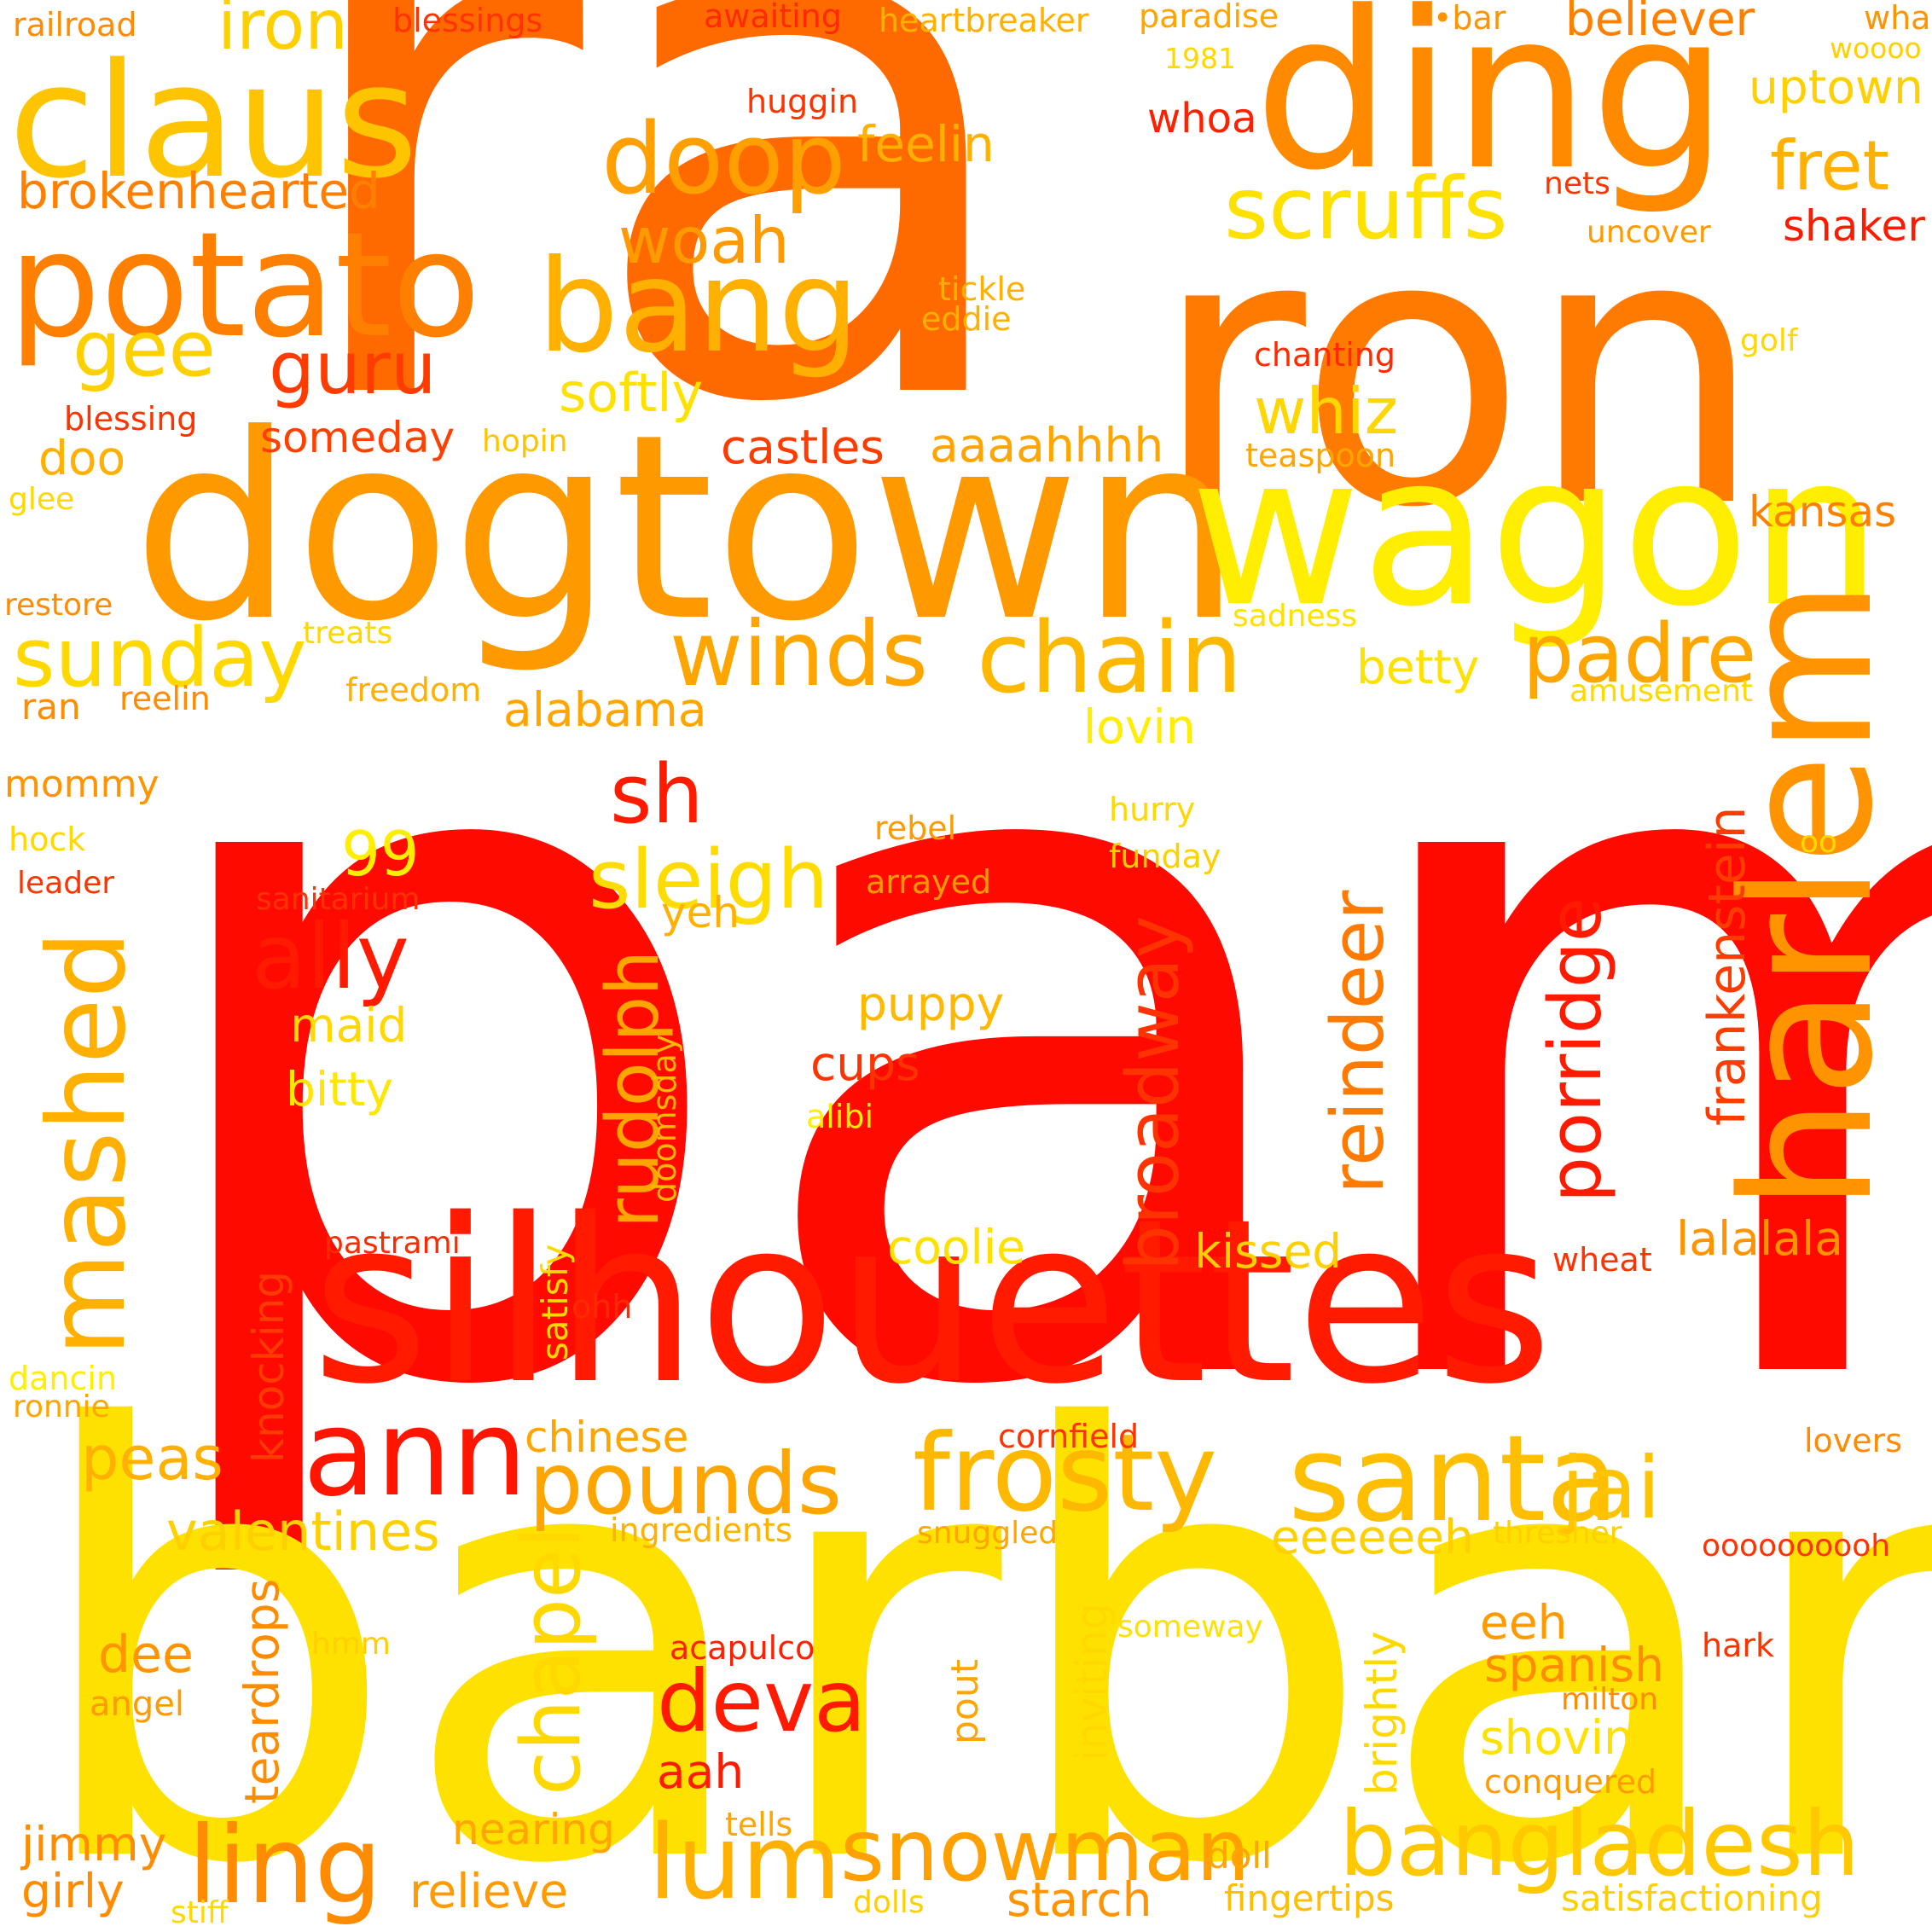 The height and width of the screenshot is (1932, 1932). Describe the element at coordinates (1459, 371) in the screenshot. I see `word-ron: ron` at that location.